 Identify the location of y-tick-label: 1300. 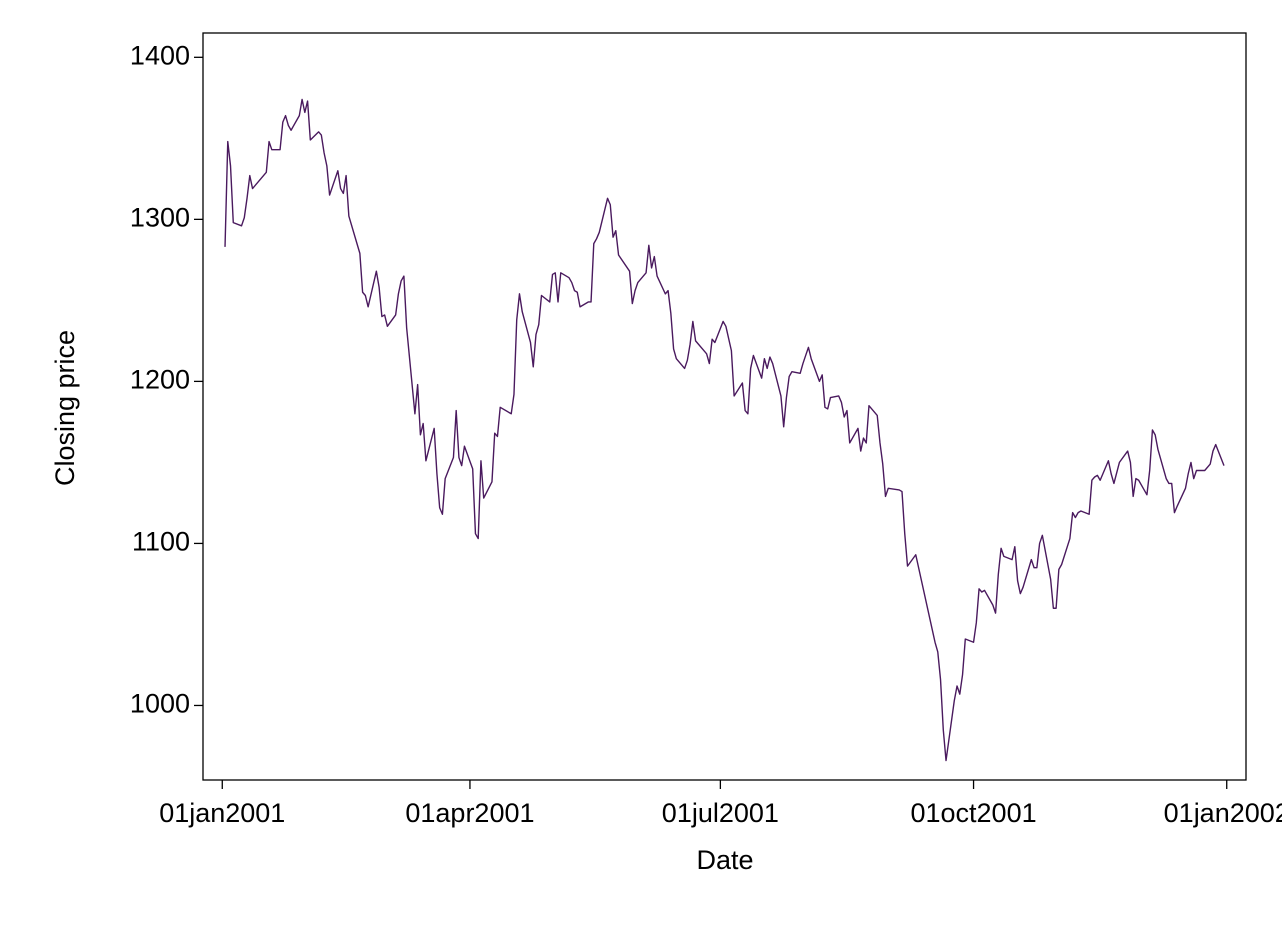
(160, 217).